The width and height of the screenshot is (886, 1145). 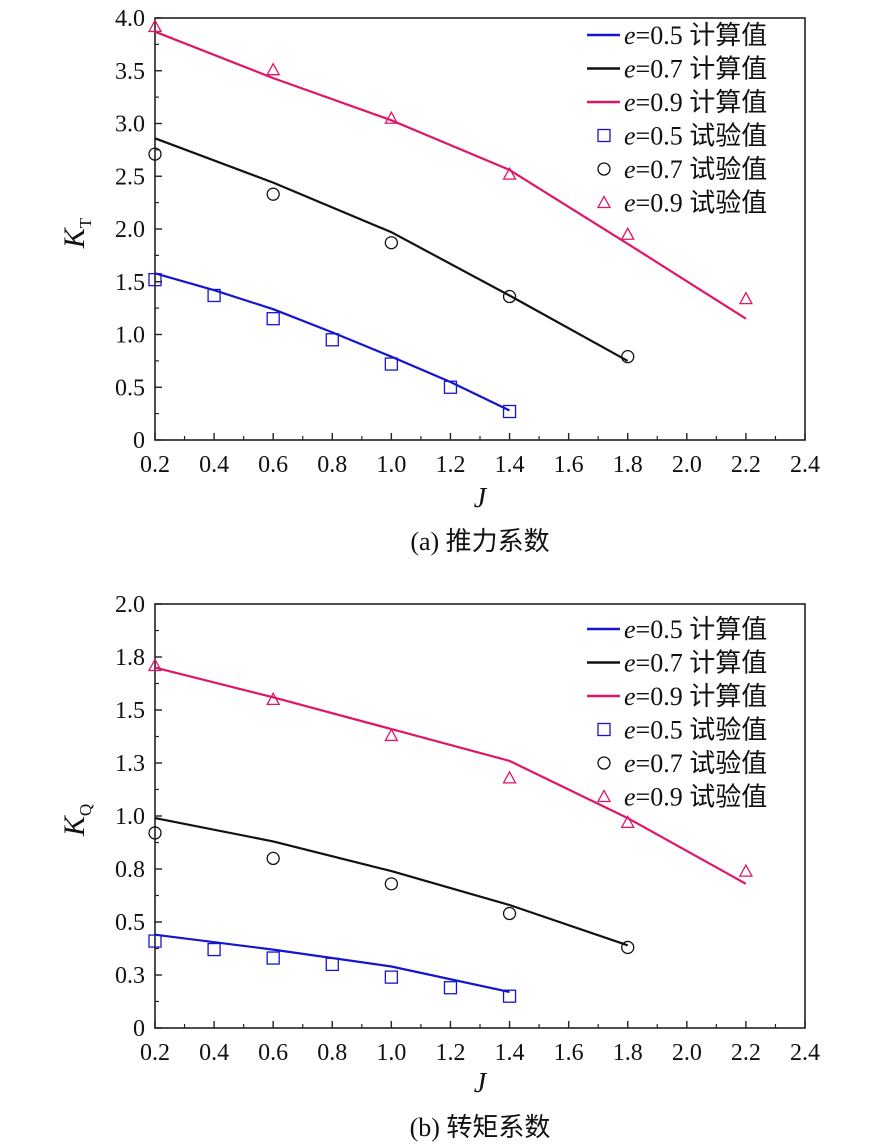 What do you see at coordinates (130, 976) in the screenshot?
I see `y-tick-label: 0.3` at bounding box center [130, 976].